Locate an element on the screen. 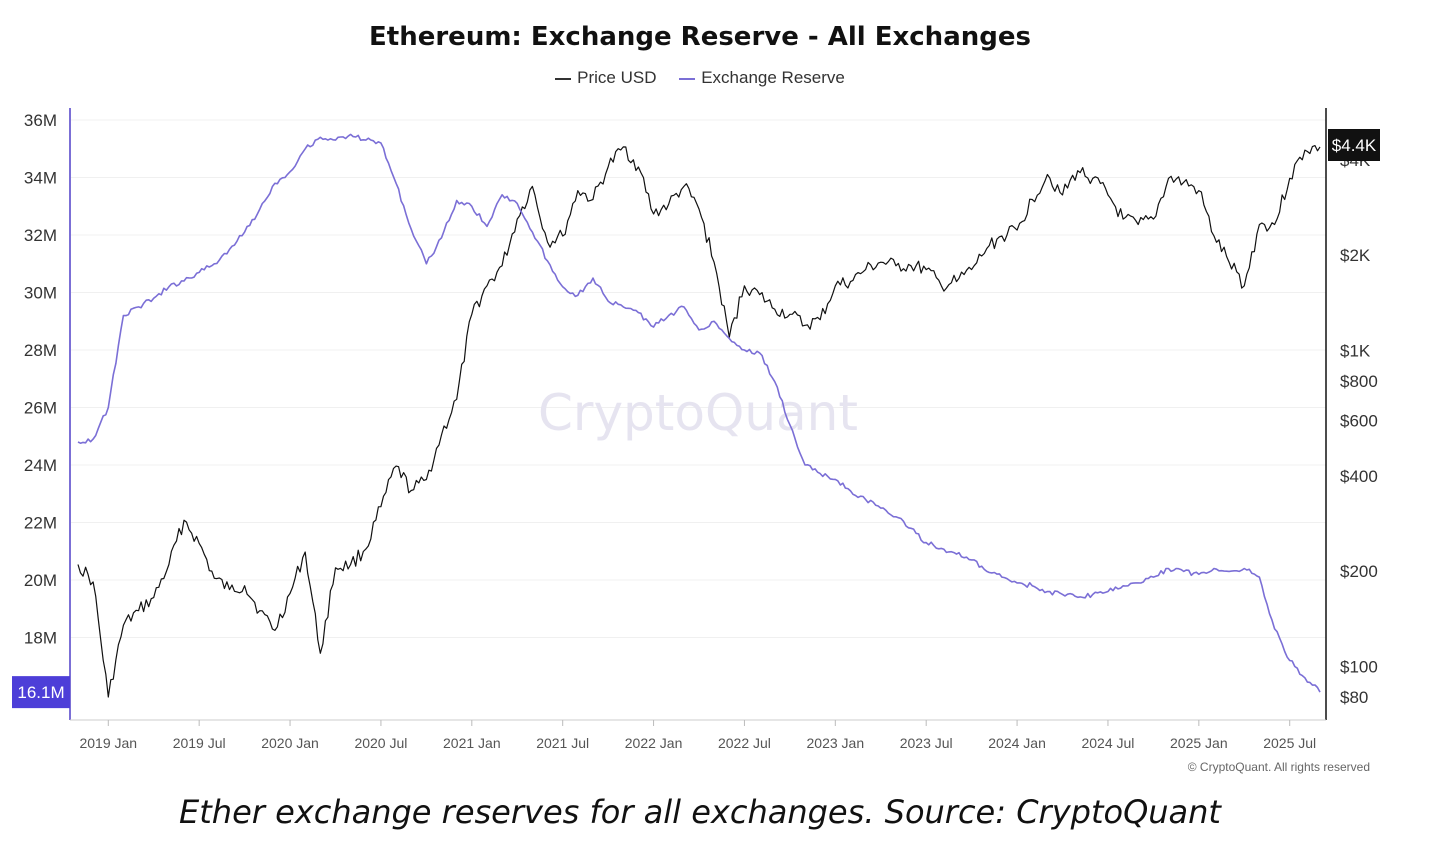 The image size is (1430, 868). left-tick-label: 20M is located at coordinates (40, 580).